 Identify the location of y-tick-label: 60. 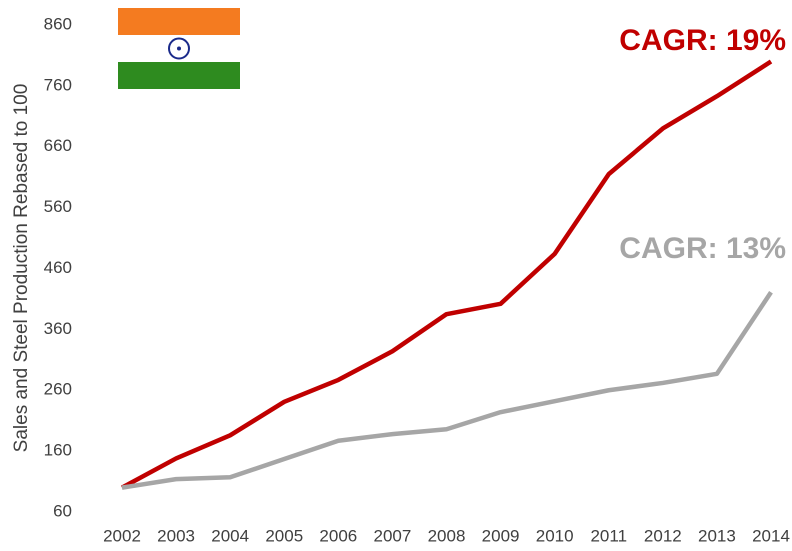
(62, 510).